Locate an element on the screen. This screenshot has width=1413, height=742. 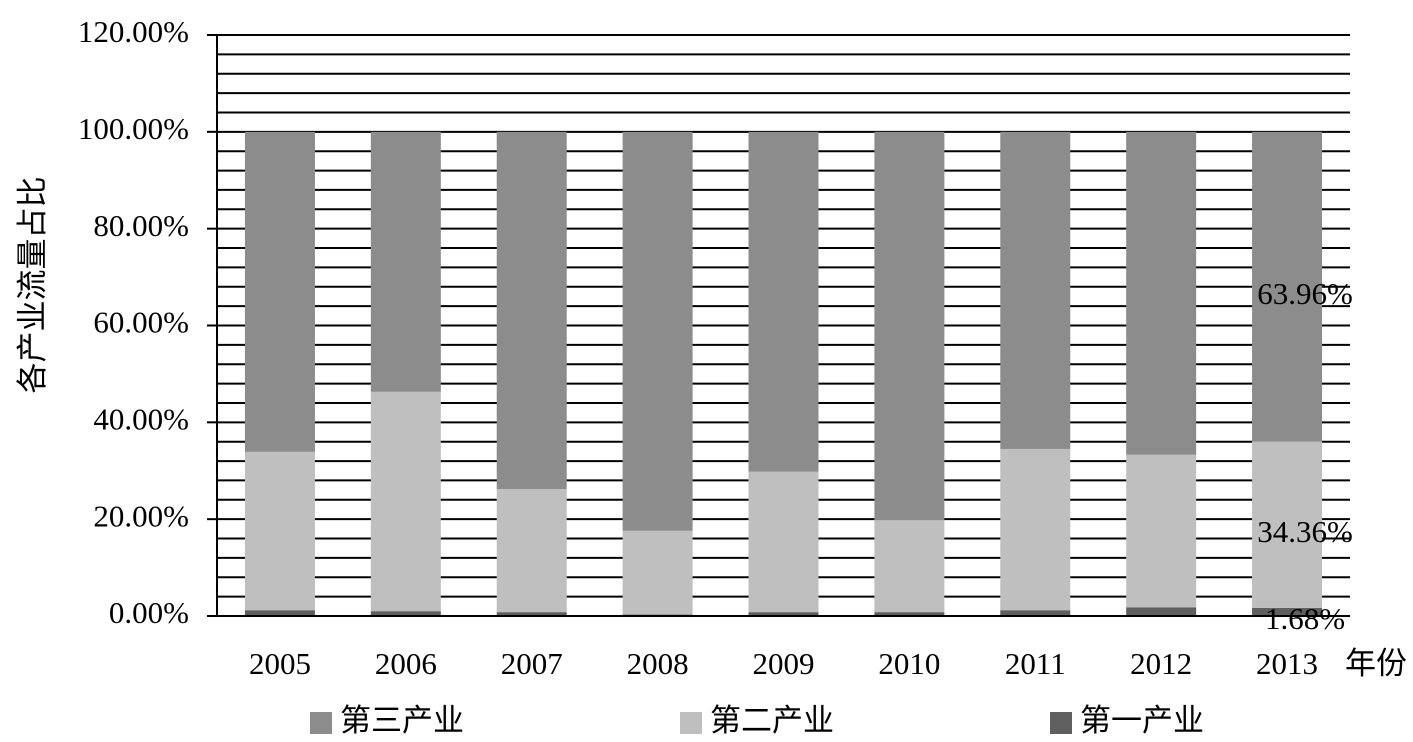
legend-label: 第三产业 is located at coordinates (402, 720).